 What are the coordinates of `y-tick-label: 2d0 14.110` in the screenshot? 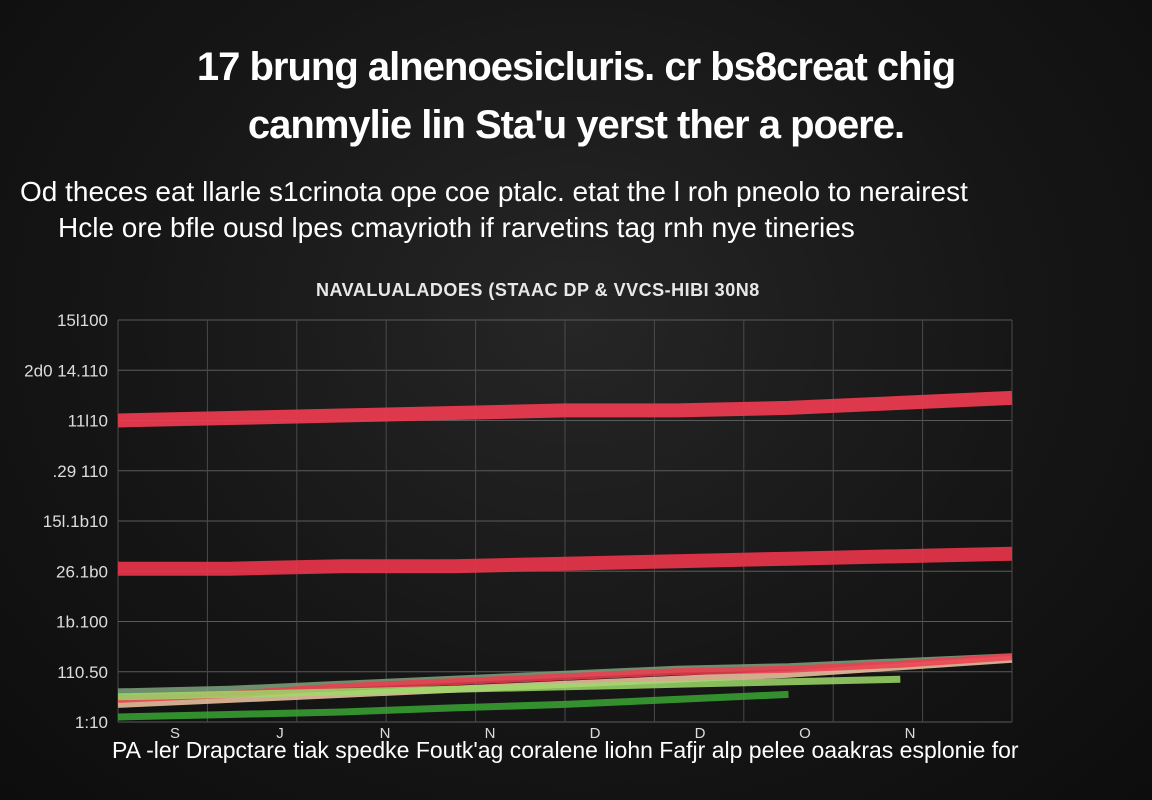 It's located at (66, 370).